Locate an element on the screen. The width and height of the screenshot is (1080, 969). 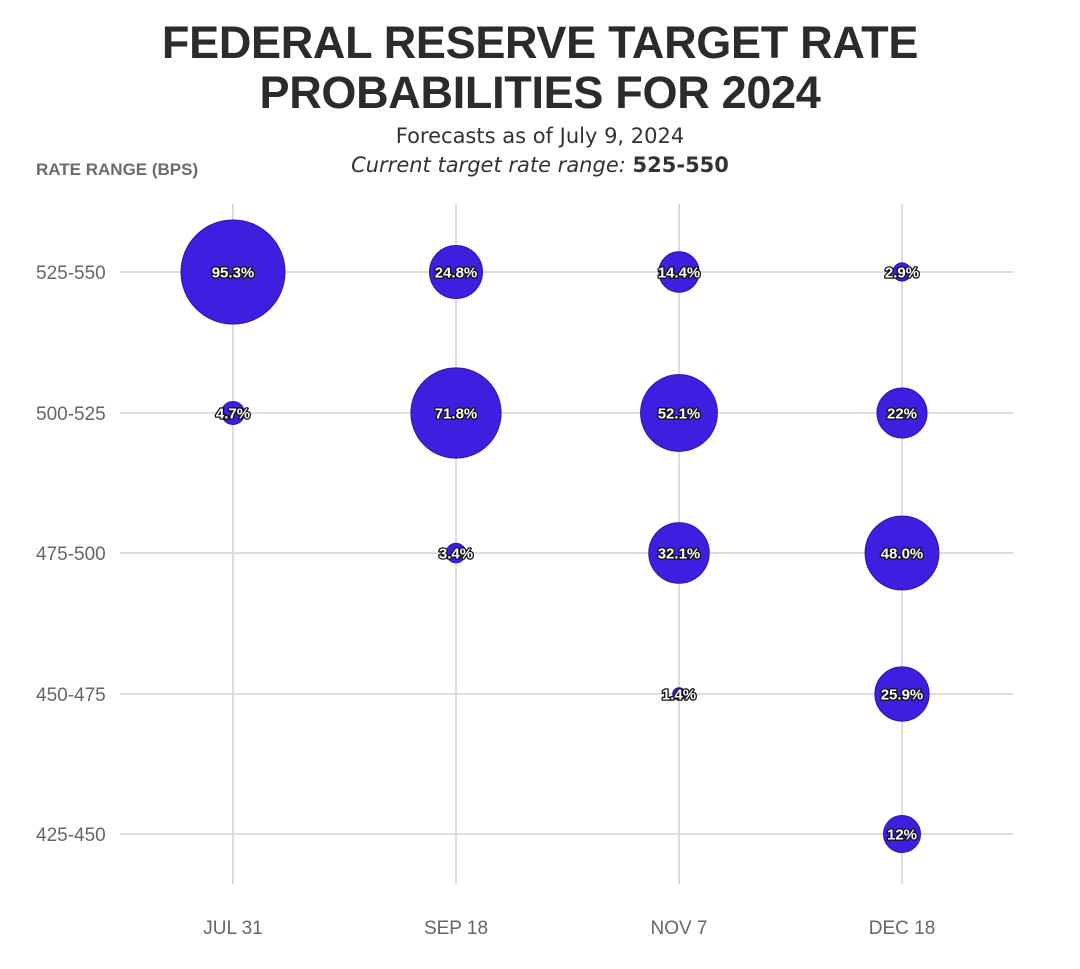
bubble-label: 22% is located at coordinates (902, 414).